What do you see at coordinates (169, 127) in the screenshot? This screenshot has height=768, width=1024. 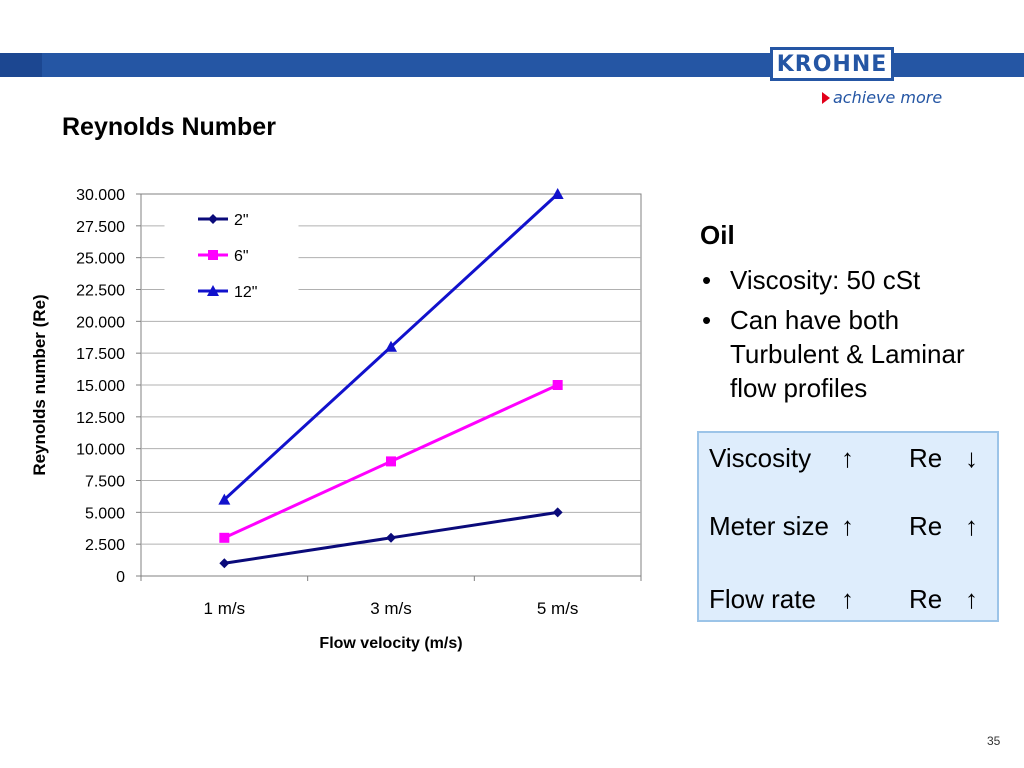 I see `page-title: Reynolds Number` at bounding box center [169, 127].